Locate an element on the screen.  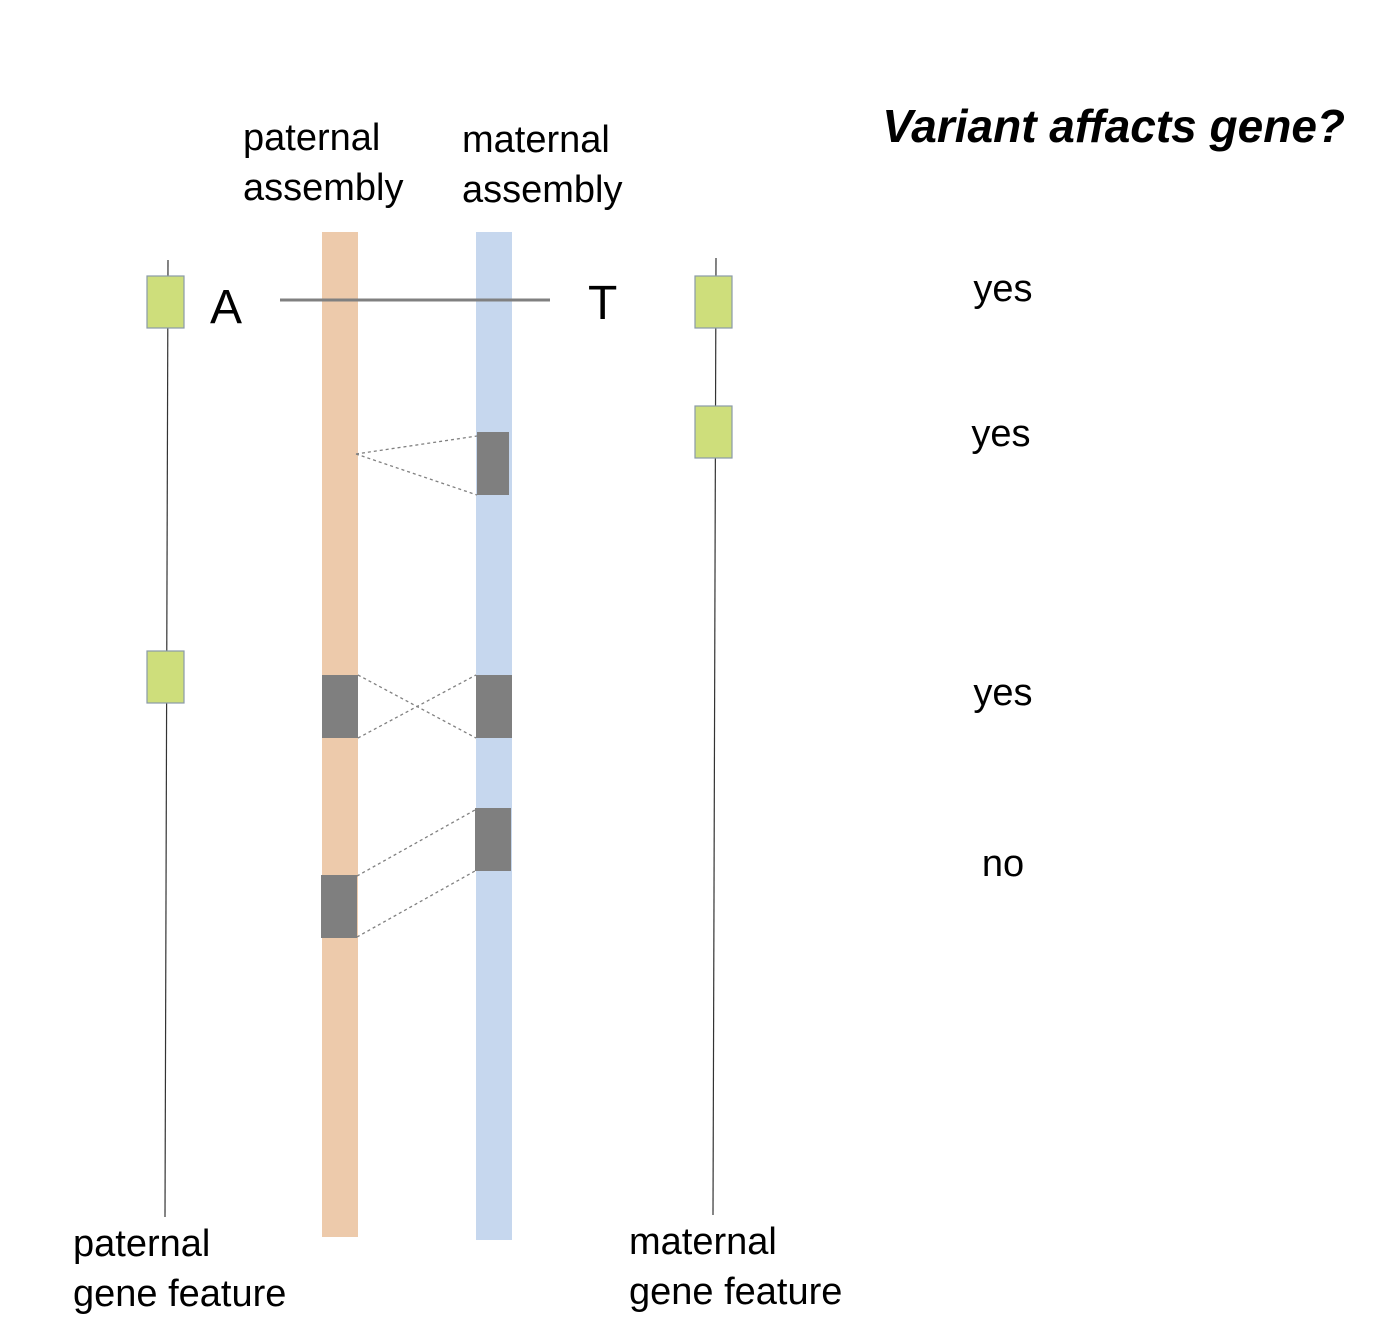
paternal-gene-feature-label-line2: gene feature is located at coordinates (179, 1294).